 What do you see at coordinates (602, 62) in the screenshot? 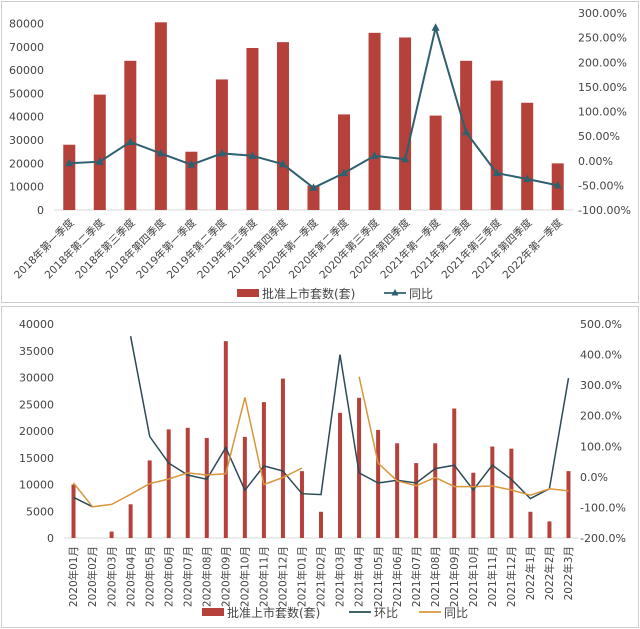
I see `right-axis-tick-label: 200.00%` at bounding box center [602, 62].